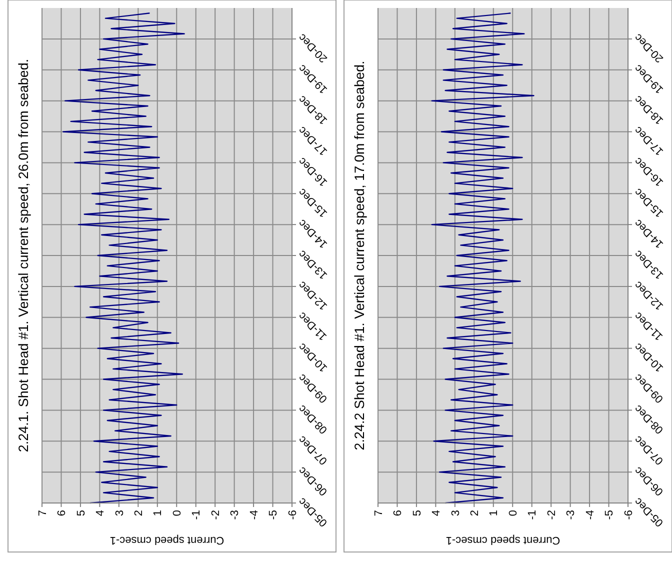 This screenshot has height=562, width=672. Describe the element at coordinates (359, 255) in the screenshot. I see `text: 2.24.2 Shot Head #1. Vertical current speed, 17.0m from seabed.` at that location.